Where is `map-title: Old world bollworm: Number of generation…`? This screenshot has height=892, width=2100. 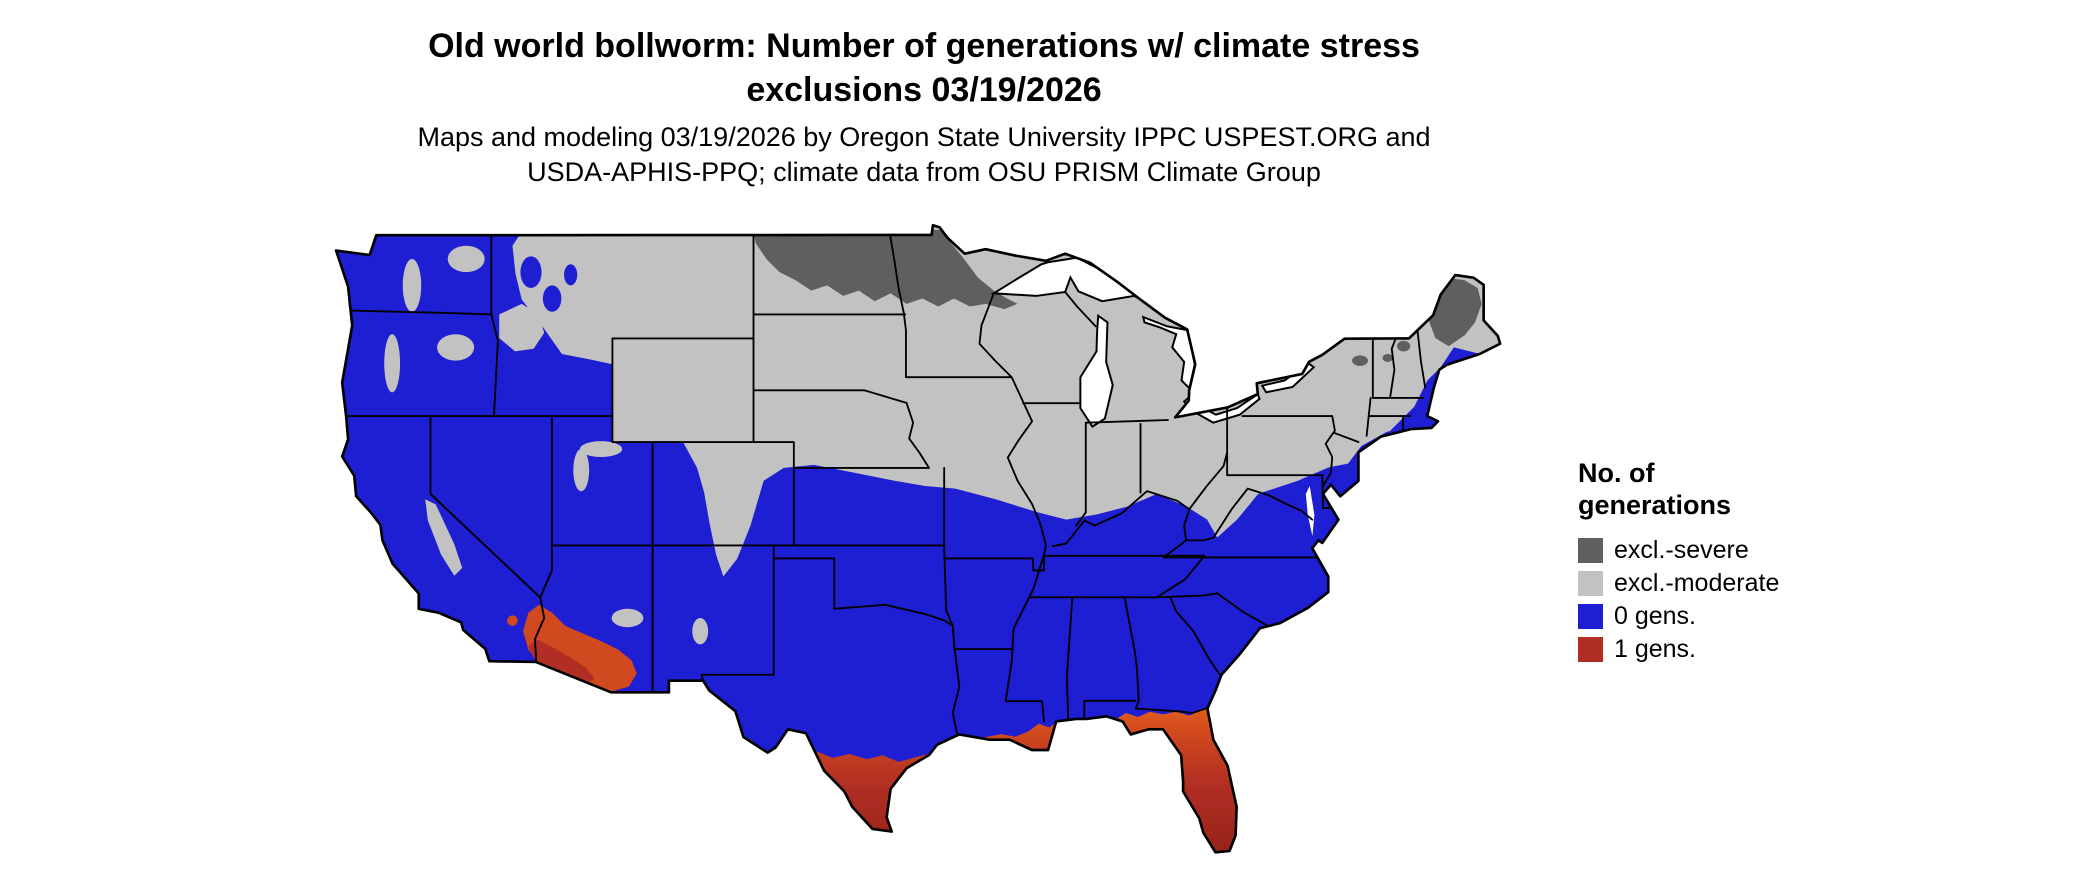 map-title: Old world bollworm: Number of generation… is located at coordinates (924, 68).